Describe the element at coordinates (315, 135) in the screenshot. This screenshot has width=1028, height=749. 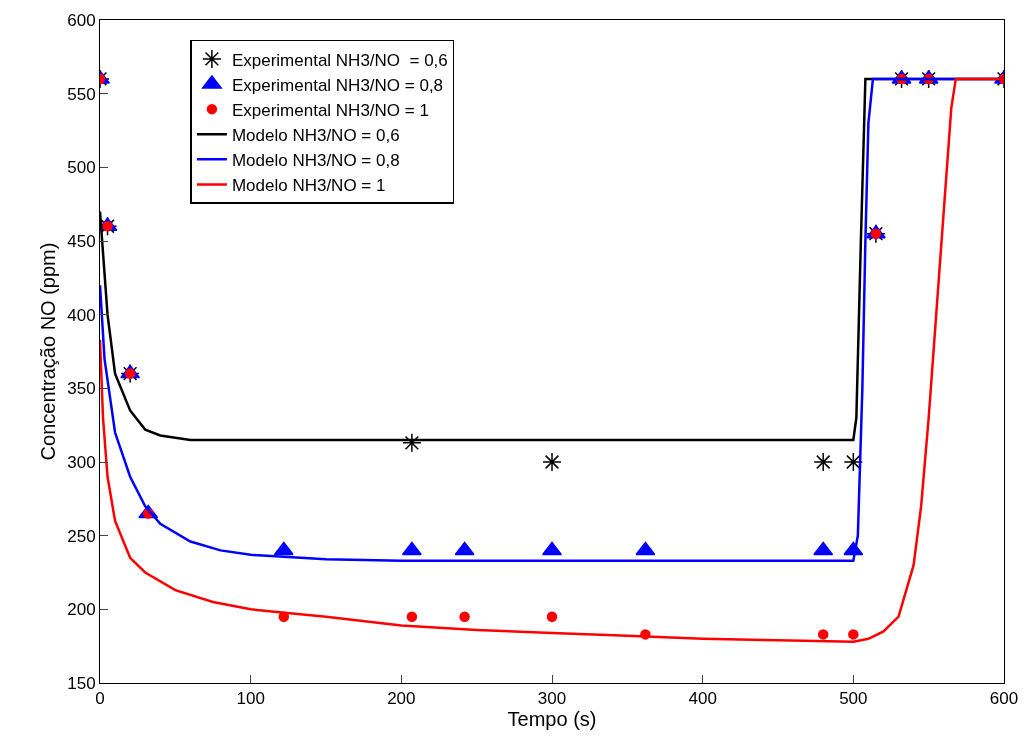
I see `legend-label: Modelo NH3/NO = 0,6` at that location.